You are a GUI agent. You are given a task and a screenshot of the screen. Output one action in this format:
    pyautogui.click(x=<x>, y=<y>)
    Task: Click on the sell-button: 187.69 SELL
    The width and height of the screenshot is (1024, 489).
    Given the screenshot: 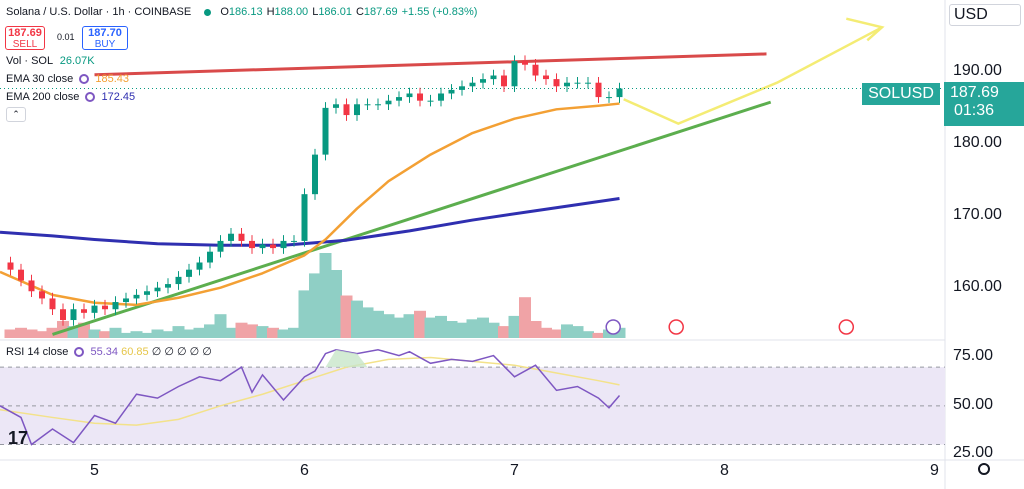 What is the action you would take?
    pyautogui.click(x=25, y=38)
    